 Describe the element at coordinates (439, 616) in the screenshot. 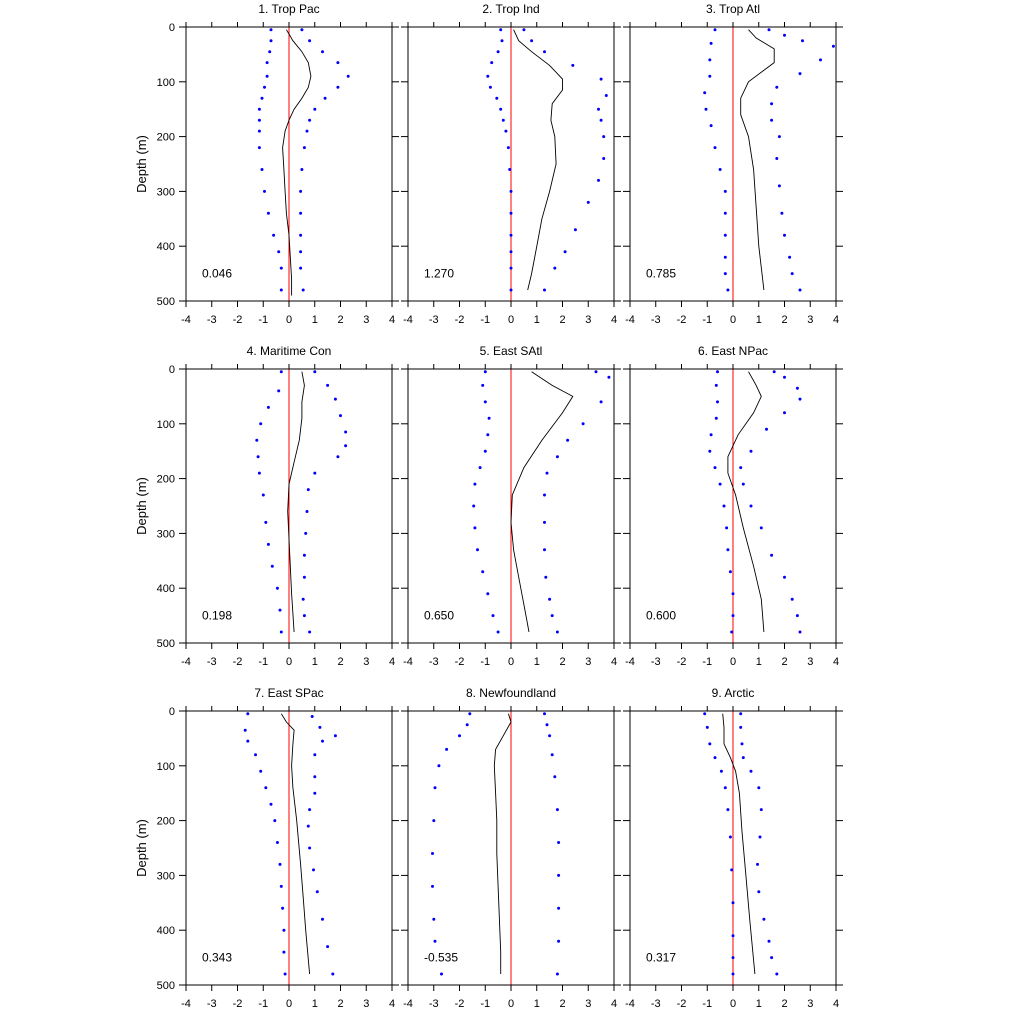

I see `panel-value: 0.650` at that location.